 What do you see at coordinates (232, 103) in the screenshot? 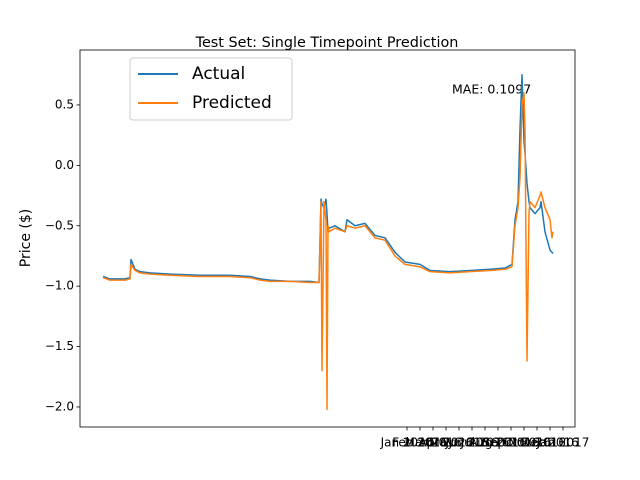
I see `legend-label: Predicted` at bounding box center [232, 103].